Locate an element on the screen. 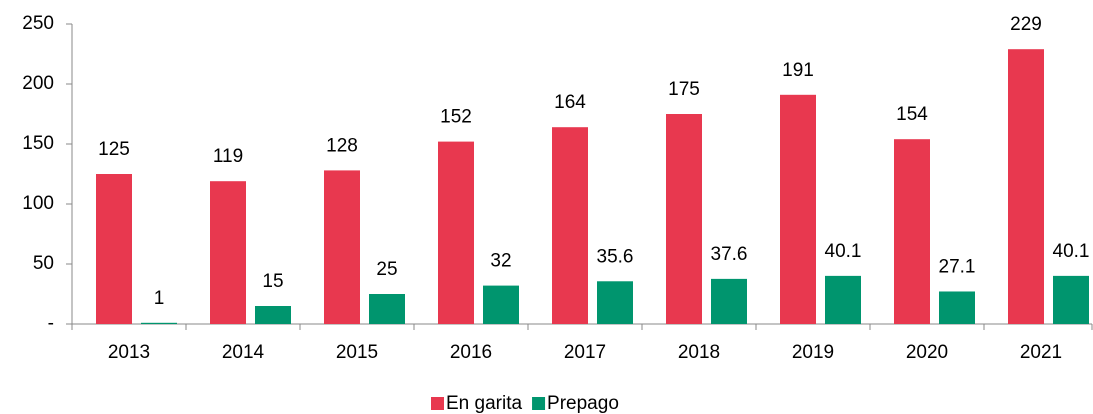  value-label: 32 is located at coordinates (500, 261).